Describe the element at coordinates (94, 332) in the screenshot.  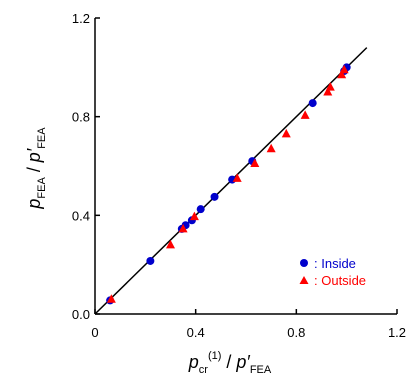
I see `x-tick-label: 0` at that location.